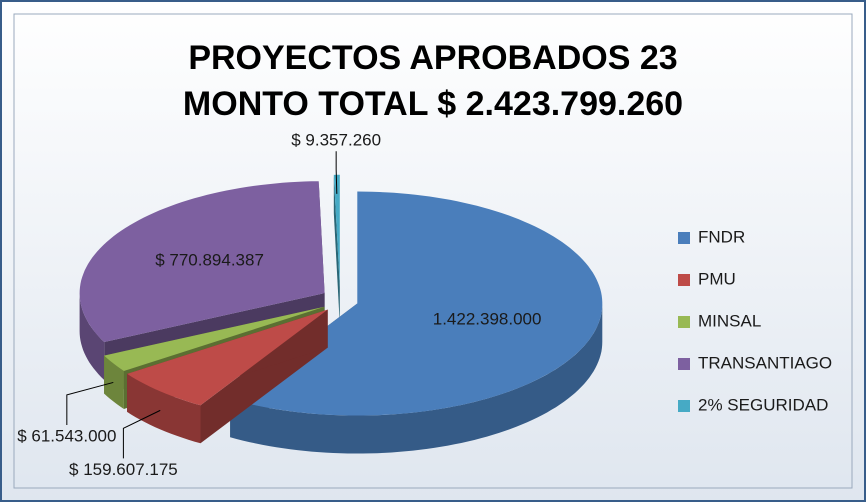  I want to click on data-label: $ 770.894.387, so click(209, 260).